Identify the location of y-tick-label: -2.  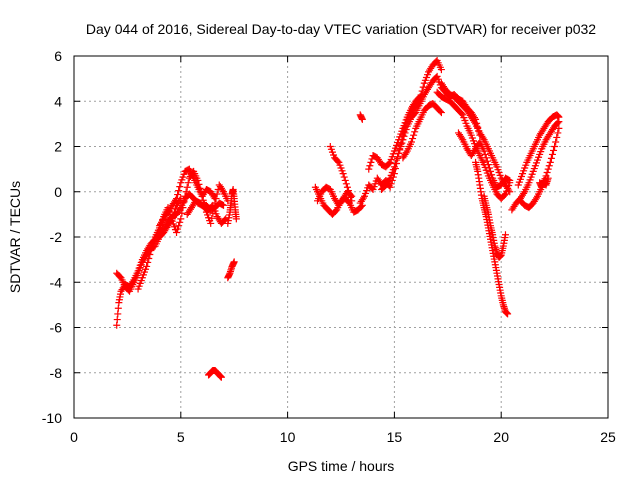
(56, 237).